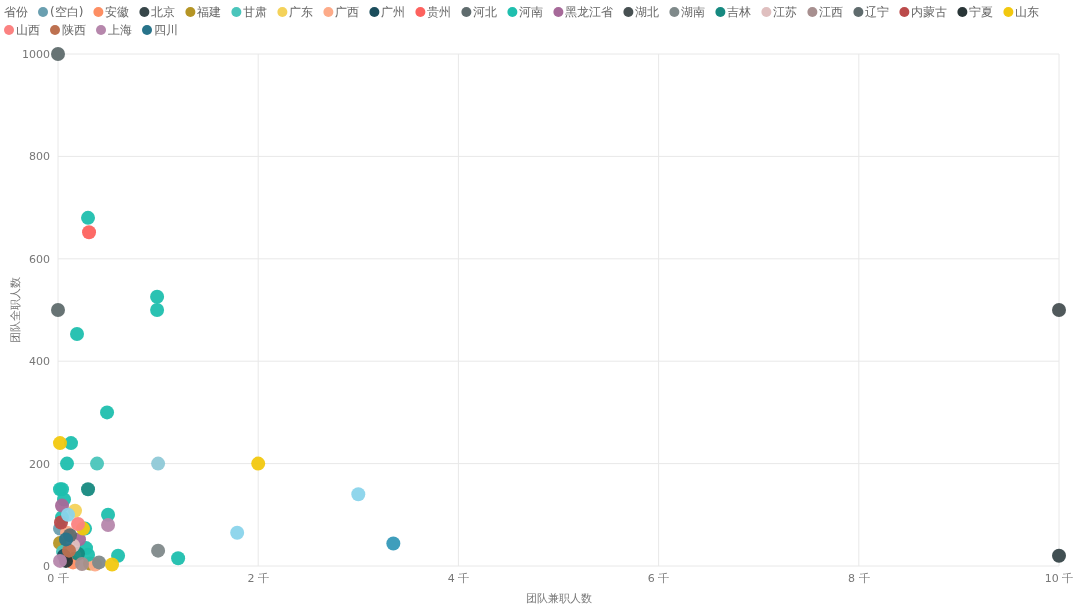  What do you see at coordinates (859, 578) in the screenshot?
I see `x-tick-label: 8 千` at bounding box center [859, 578].